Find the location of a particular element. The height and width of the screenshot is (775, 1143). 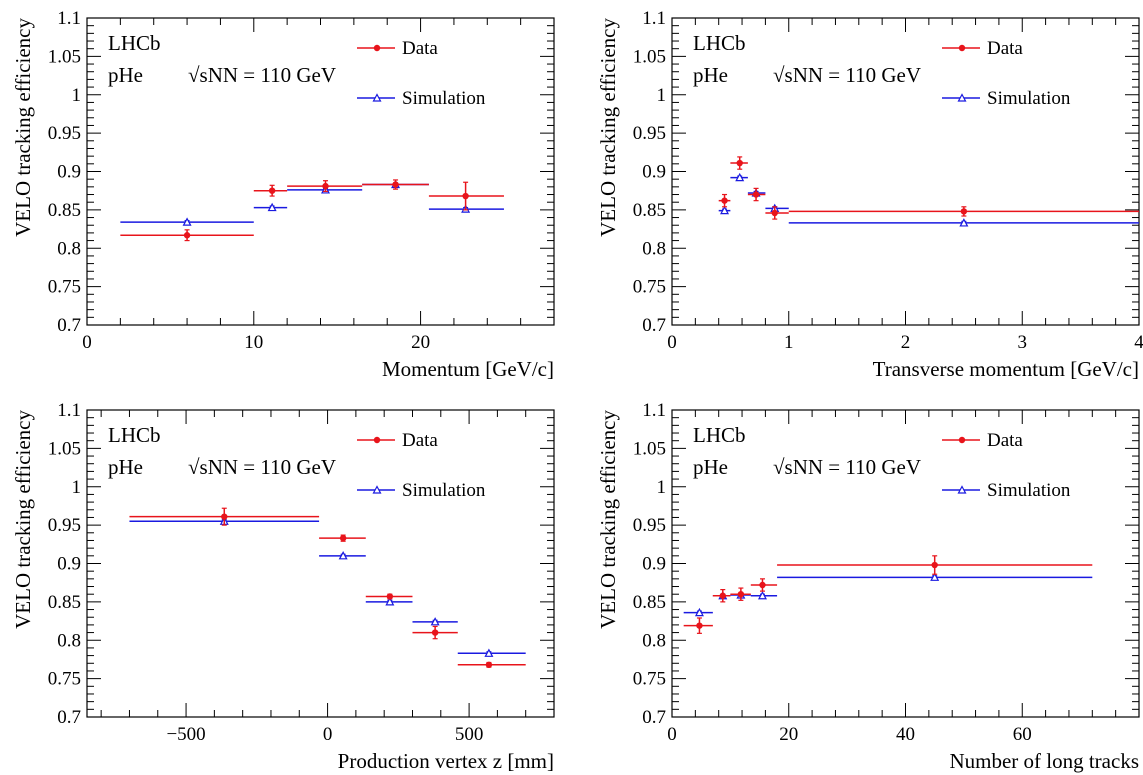

x-tick-label: 3 is located at coordinates (1023, 342).